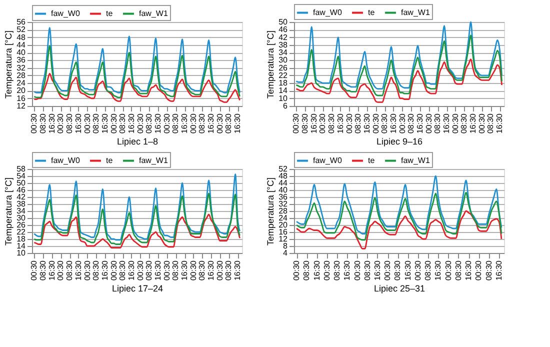 The image size is (550, 347). I want to click on y-tick-label: 44, so click(283, 183).